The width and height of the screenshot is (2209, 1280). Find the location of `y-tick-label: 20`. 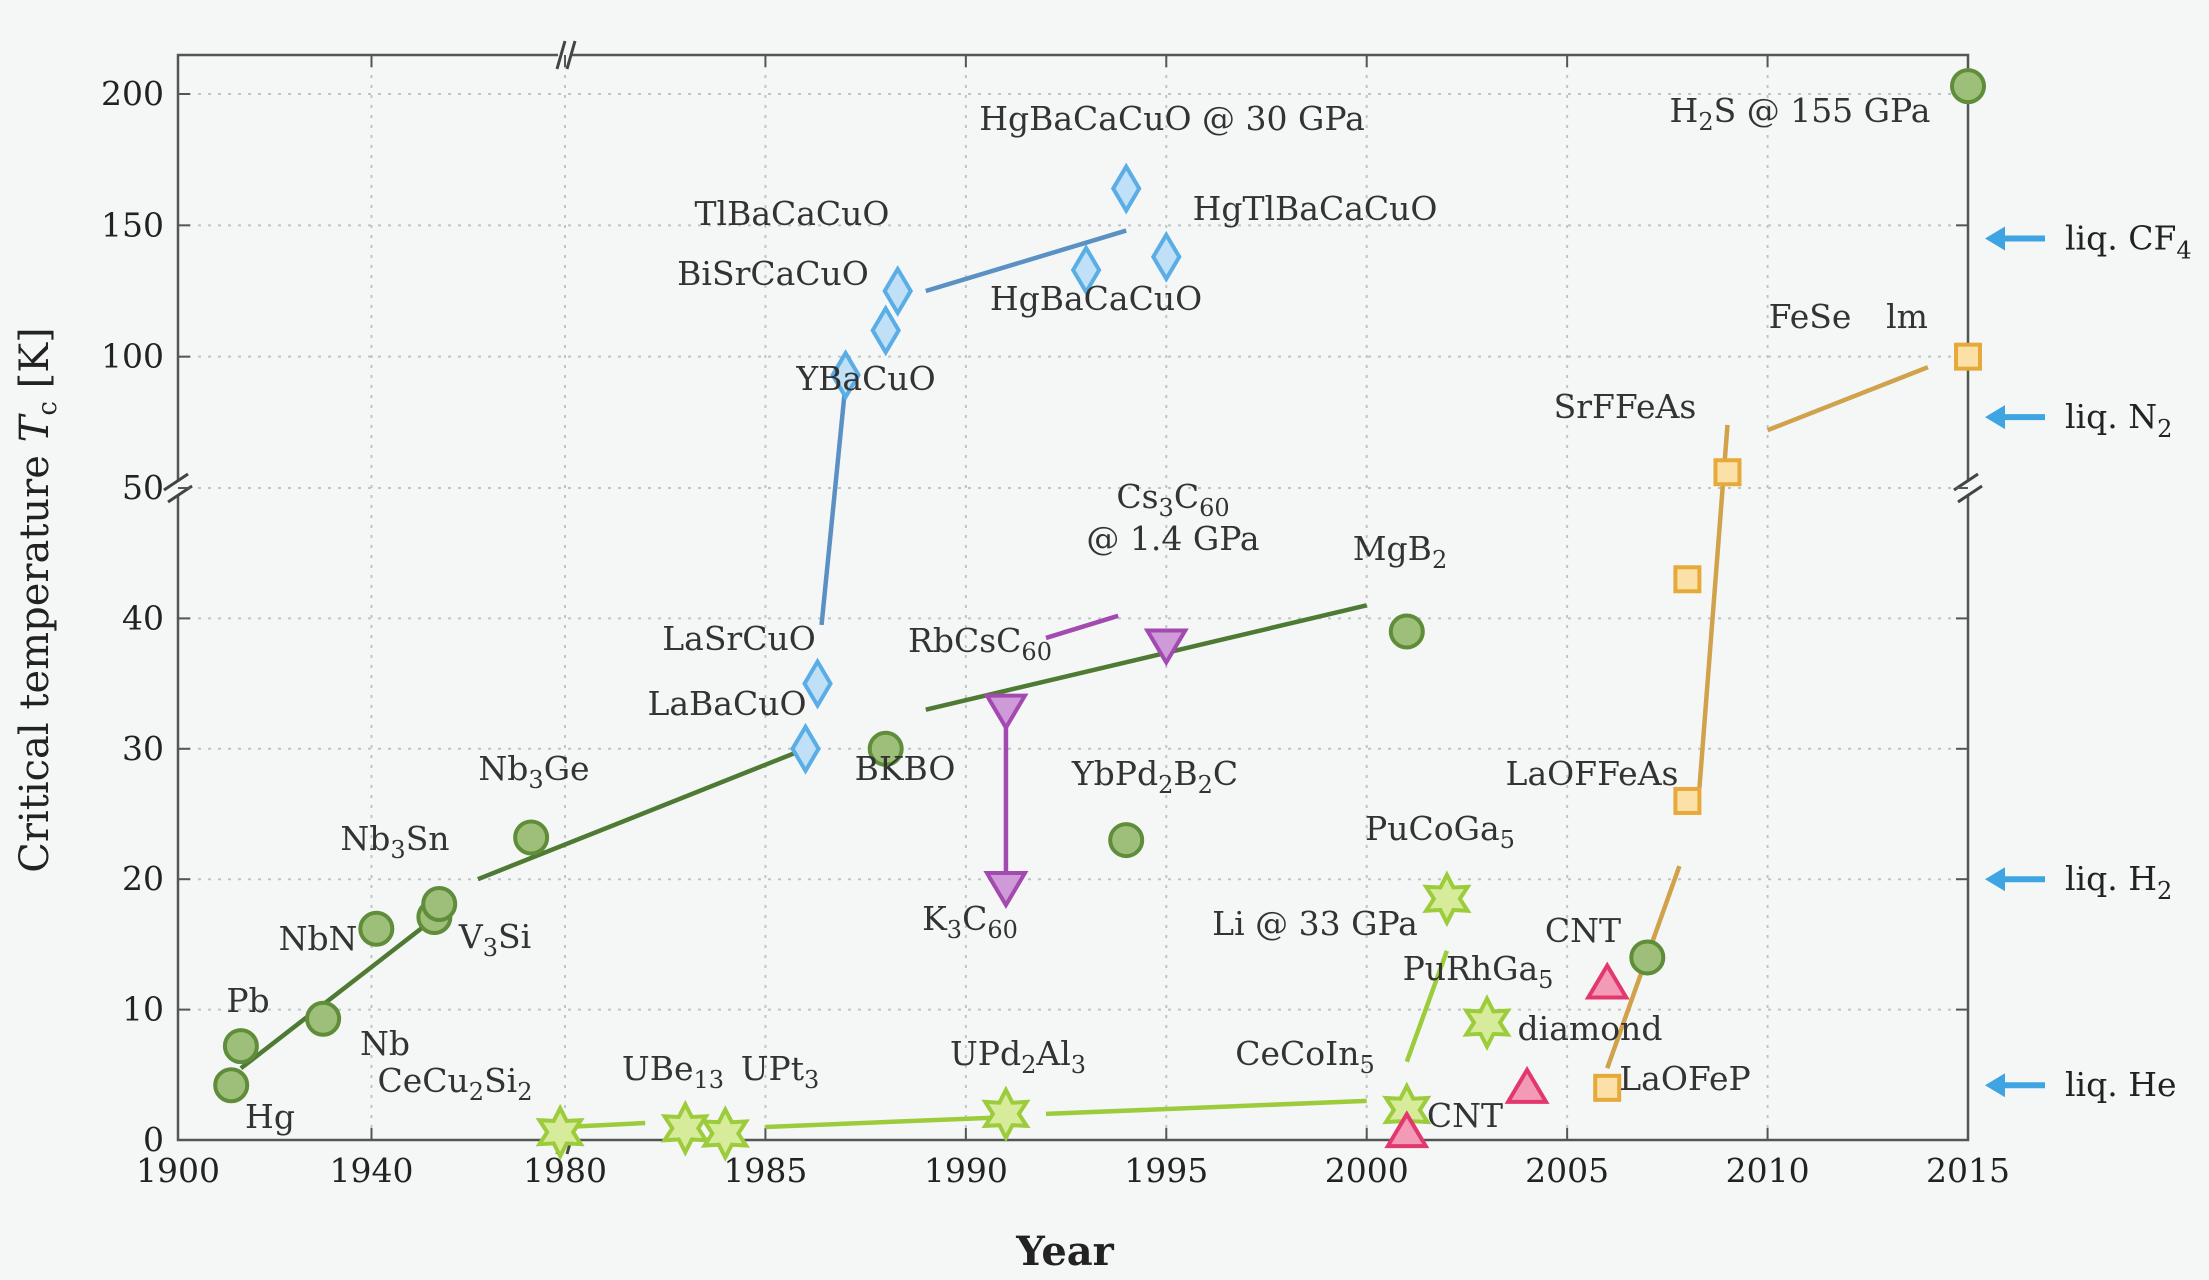

y-tick-label: 20 is located at coordinates (143, 878).